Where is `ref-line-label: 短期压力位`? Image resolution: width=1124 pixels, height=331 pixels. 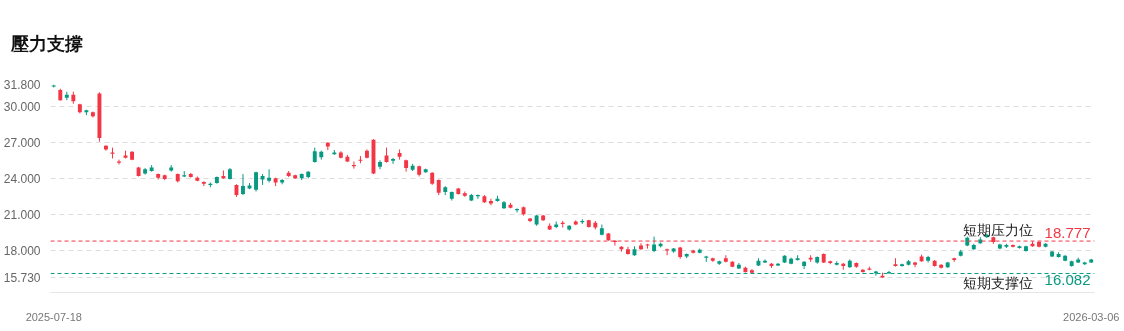
ref-line-label: 短期压力位 is located at coordinates (997, 230).